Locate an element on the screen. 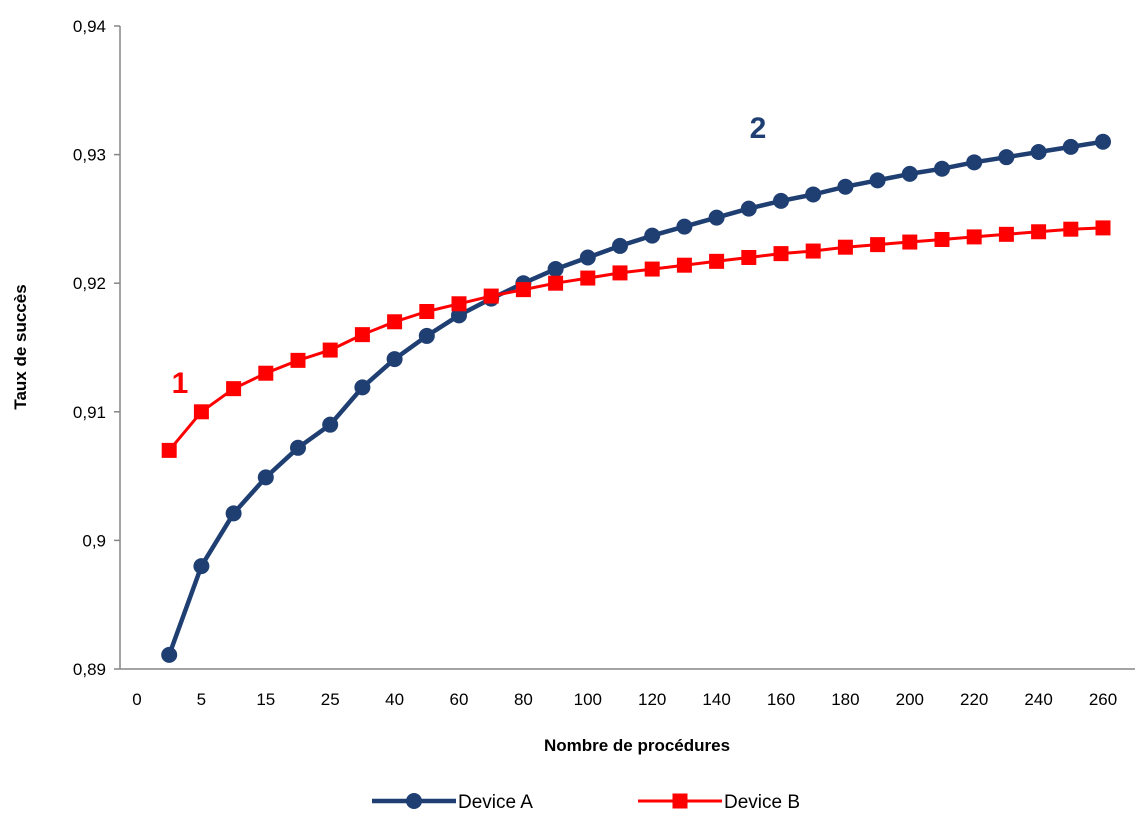 Image resolution: width=1135 pixels, height=825 pixels. x-tick-label: 100 is located at coordinates (588, 699).